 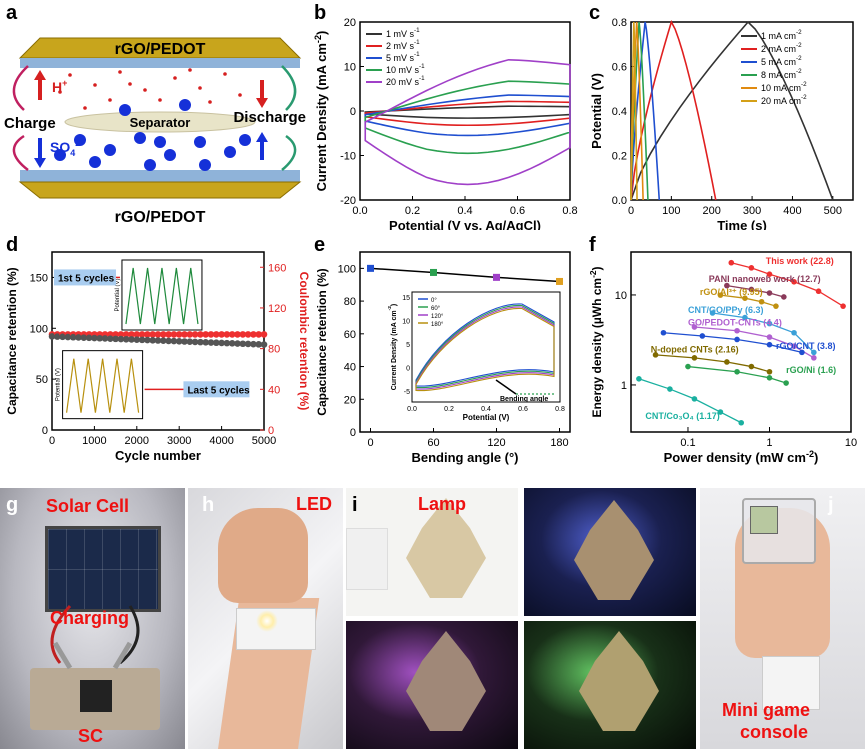 What do you see at coordinates (619, 112) in the screenshot?
I see `y-tick-label: 0.4` at bounding box center [619, 112].